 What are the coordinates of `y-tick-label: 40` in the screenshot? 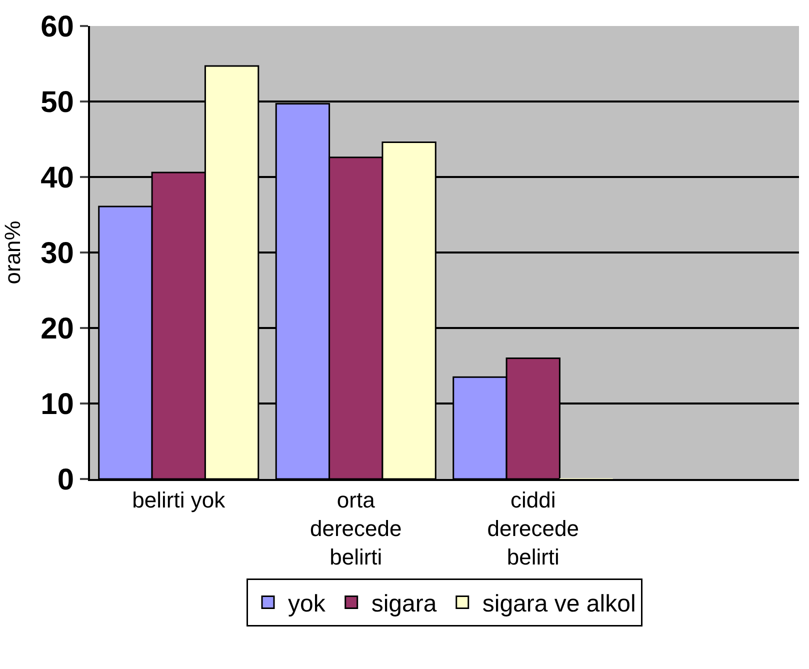 It's located at (57, 178).